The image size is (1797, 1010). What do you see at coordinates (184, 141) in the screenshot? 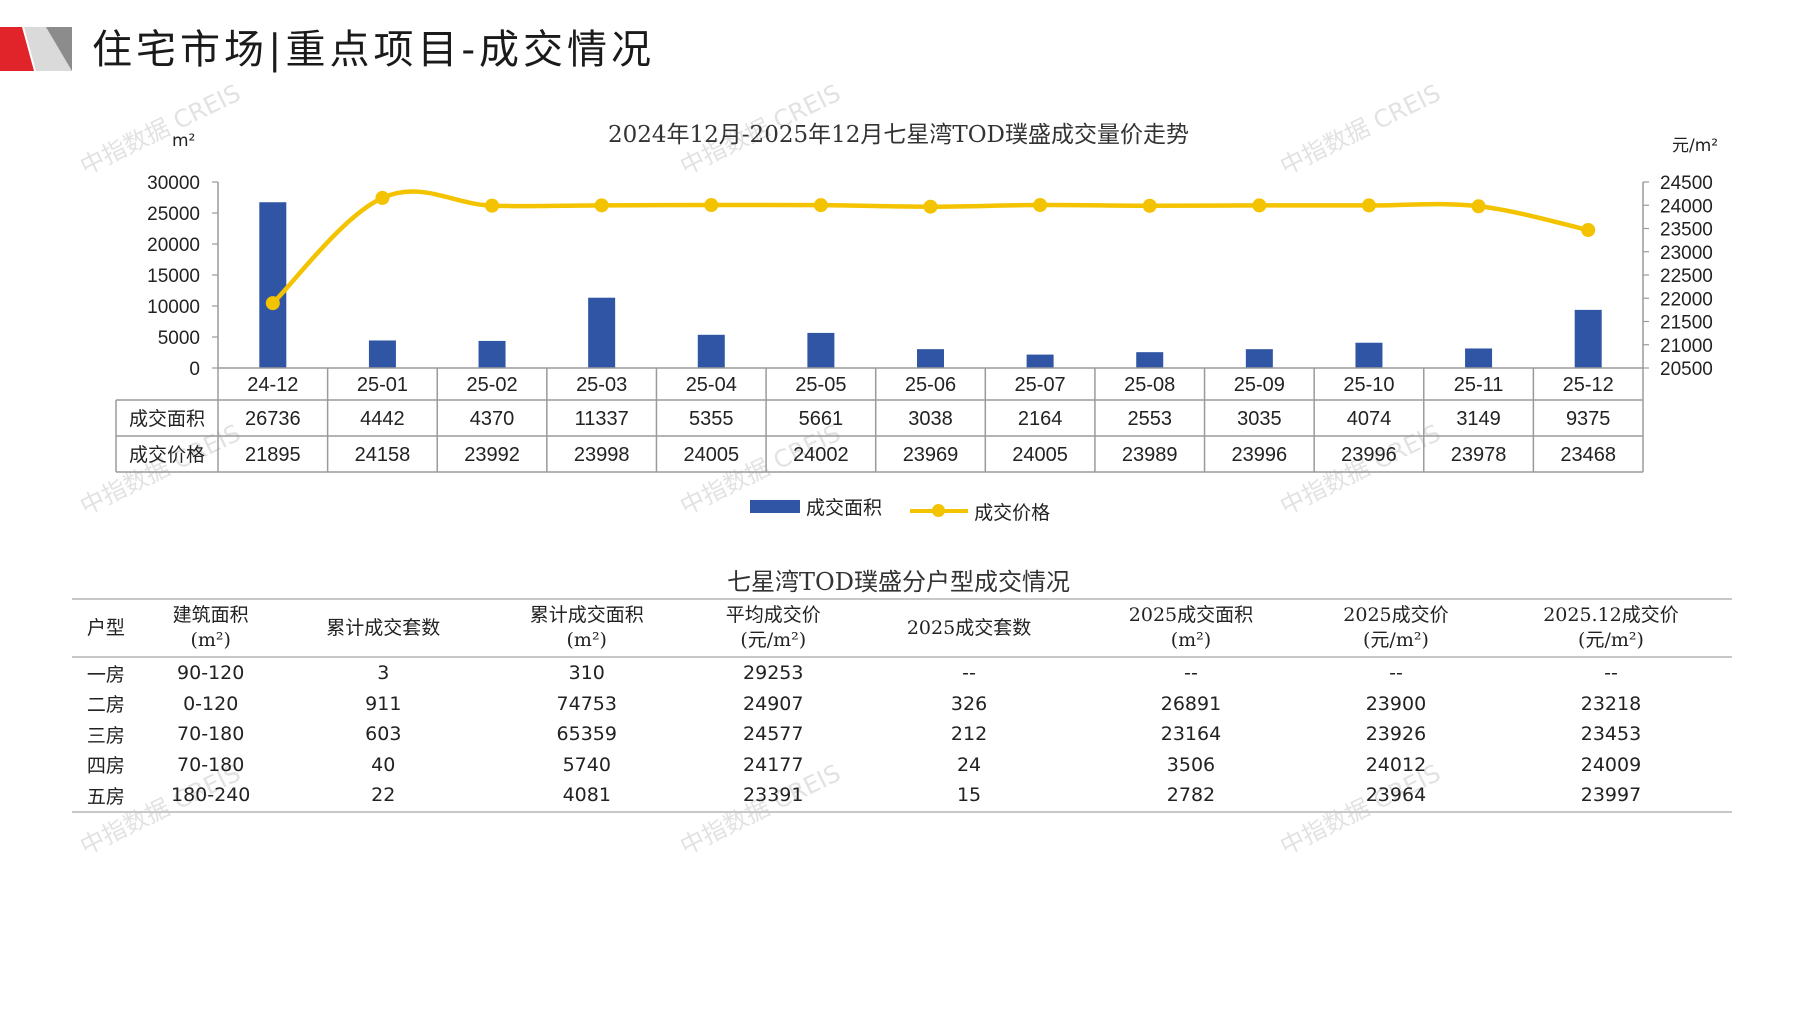
I see `left-axis-unit: m²` at bounding box center [184, 141].